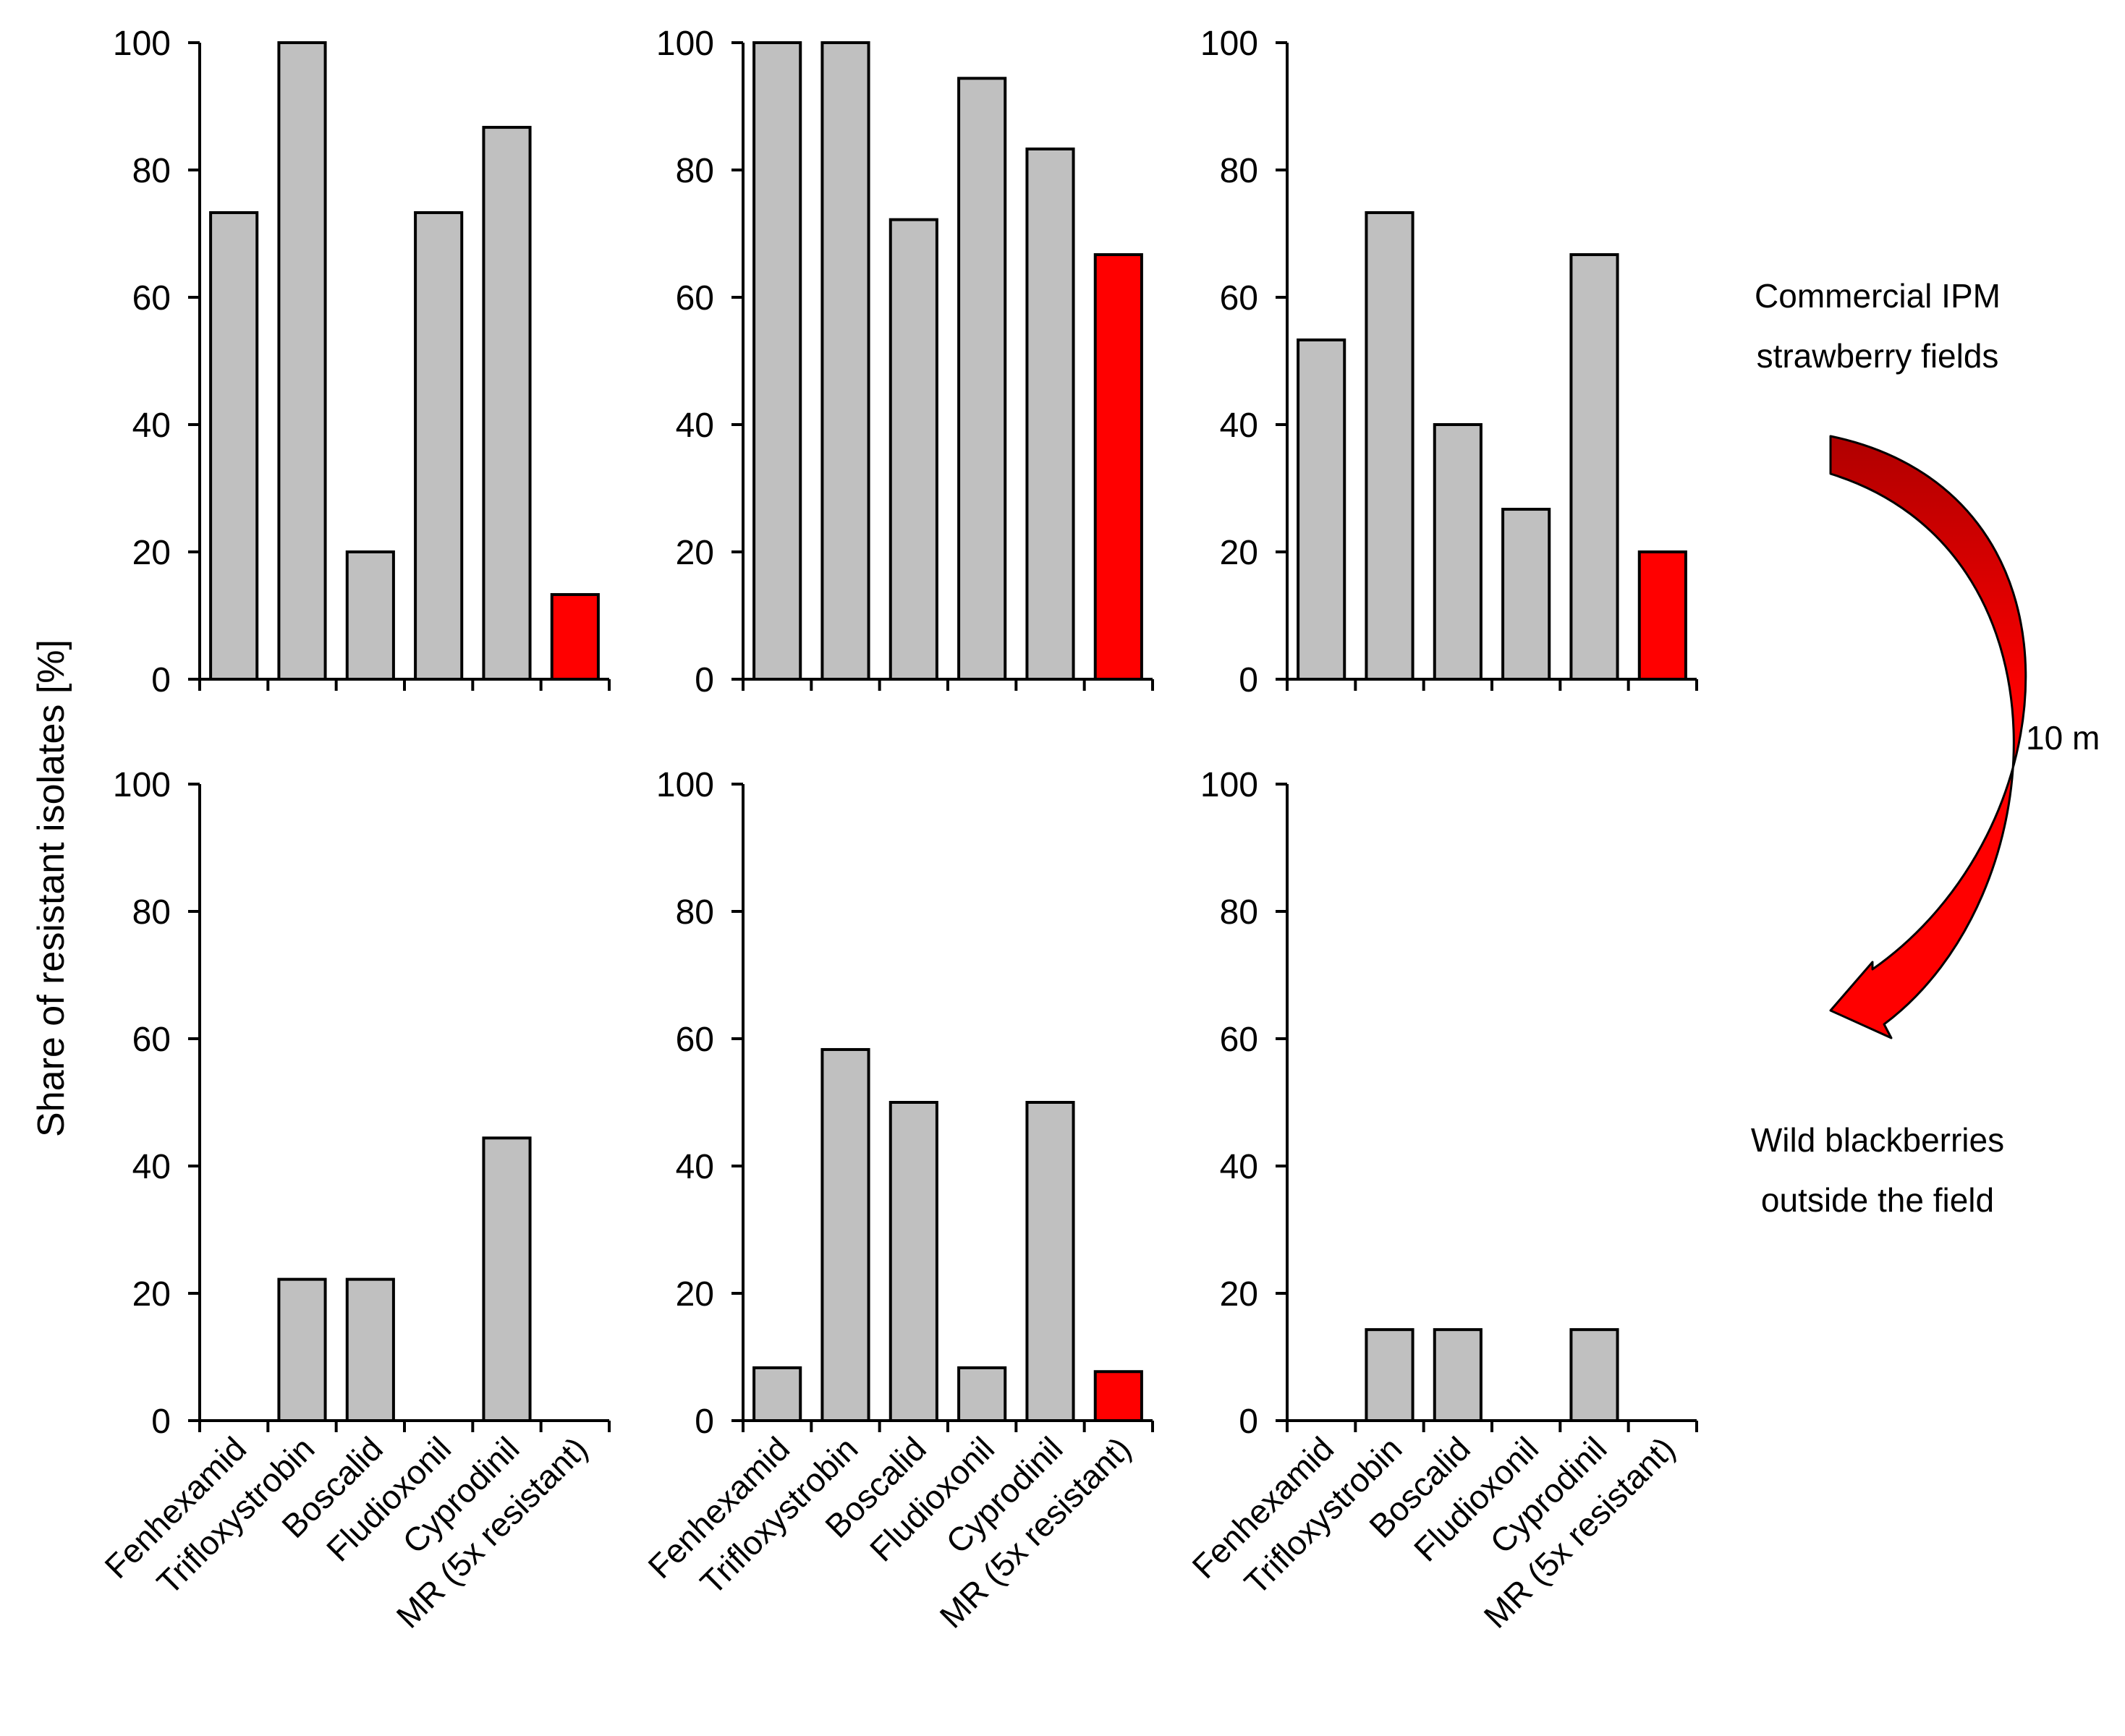  What do you see at coordinates (1928, 737) in the screenshot?
I see `curved-arrow-icon` at bounding box center [1928, 737].